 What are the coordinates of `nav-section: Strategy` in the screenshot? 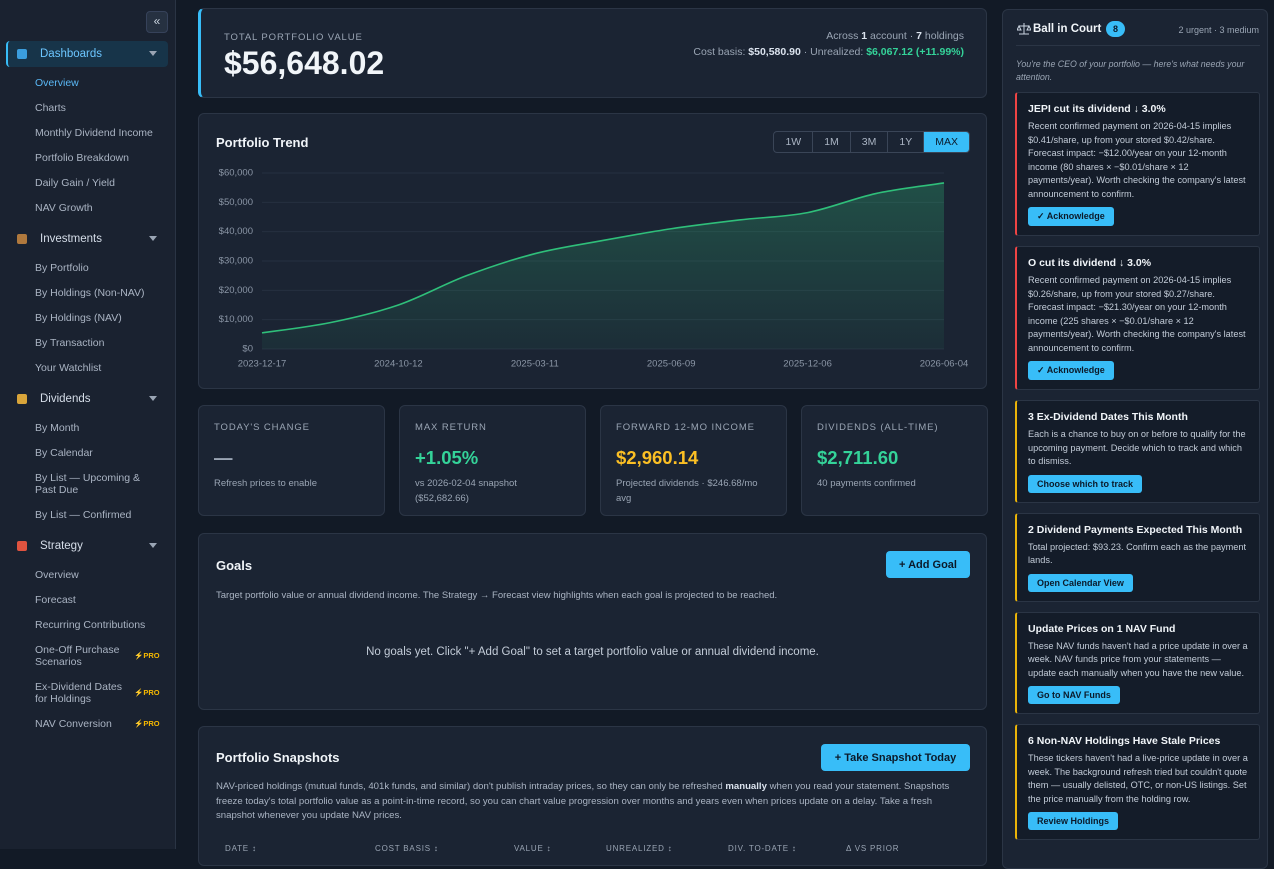 It's located at (87, 546).